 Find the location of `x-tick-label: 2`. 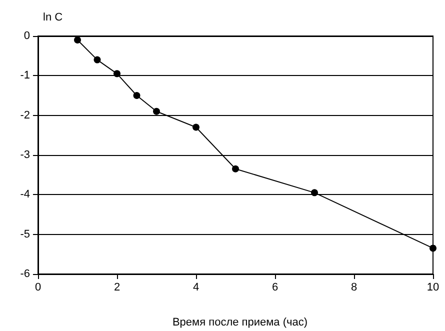

x-tick-label: 2 is located at coordinates (117, 288).